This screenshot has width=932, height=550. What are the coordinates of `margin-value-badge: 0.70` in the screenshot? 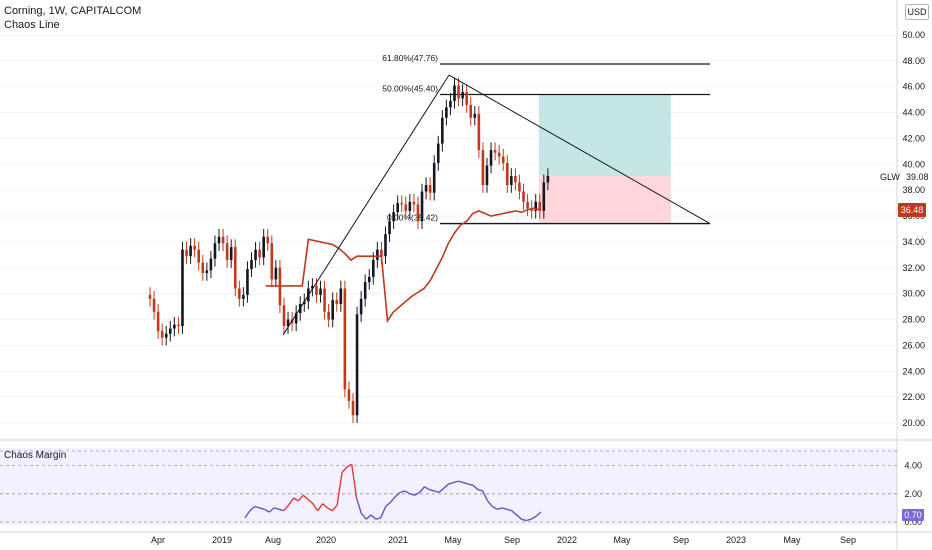 It's located at (913, 515).